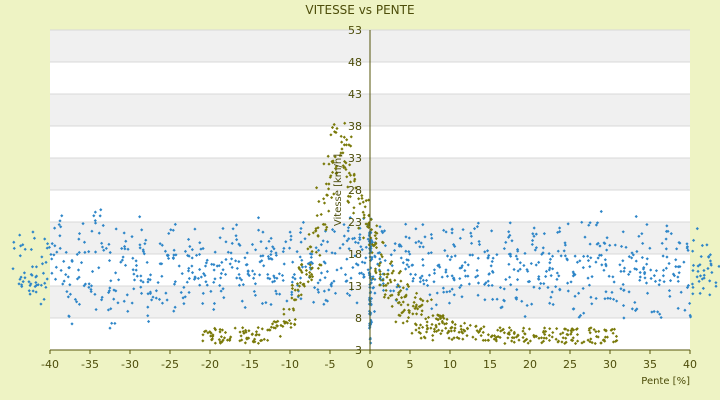  I want to click on x-tick-label: 10, so click(450, 364).